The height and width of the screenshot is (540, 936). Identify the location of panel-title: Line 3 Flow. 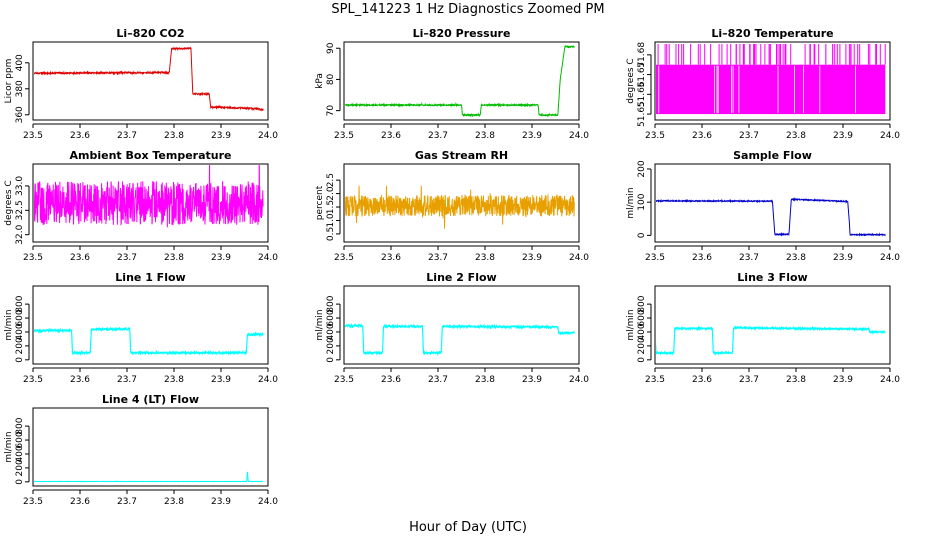
(772, 277).